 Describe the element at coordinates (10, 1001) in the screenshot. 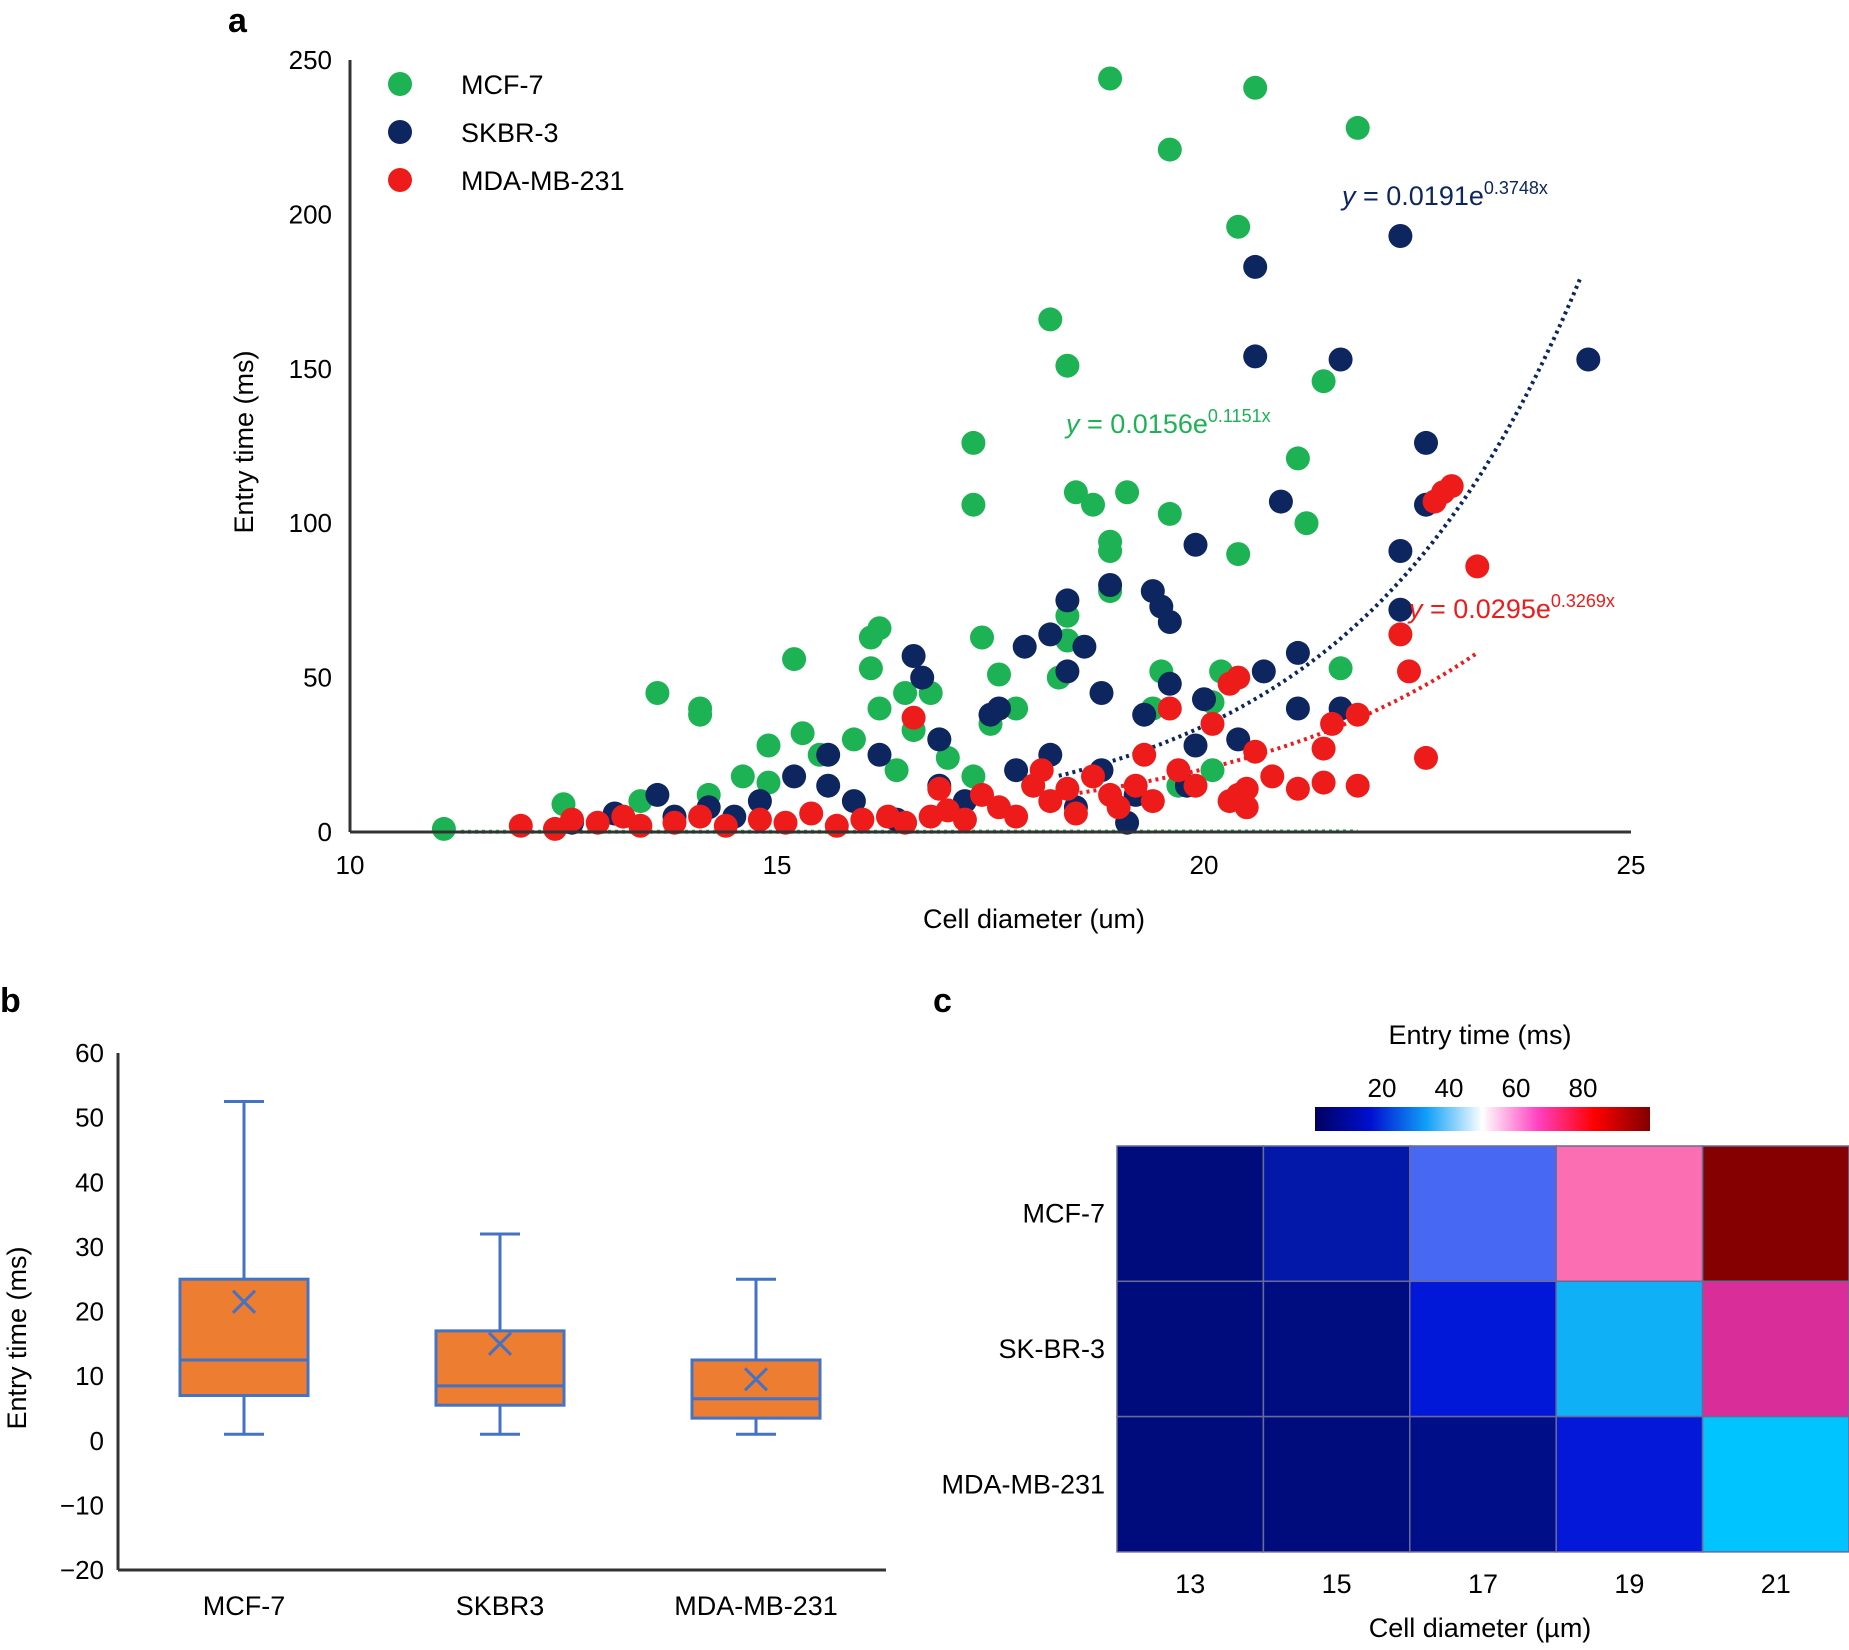

I see `panel-label-b: b` at that location.